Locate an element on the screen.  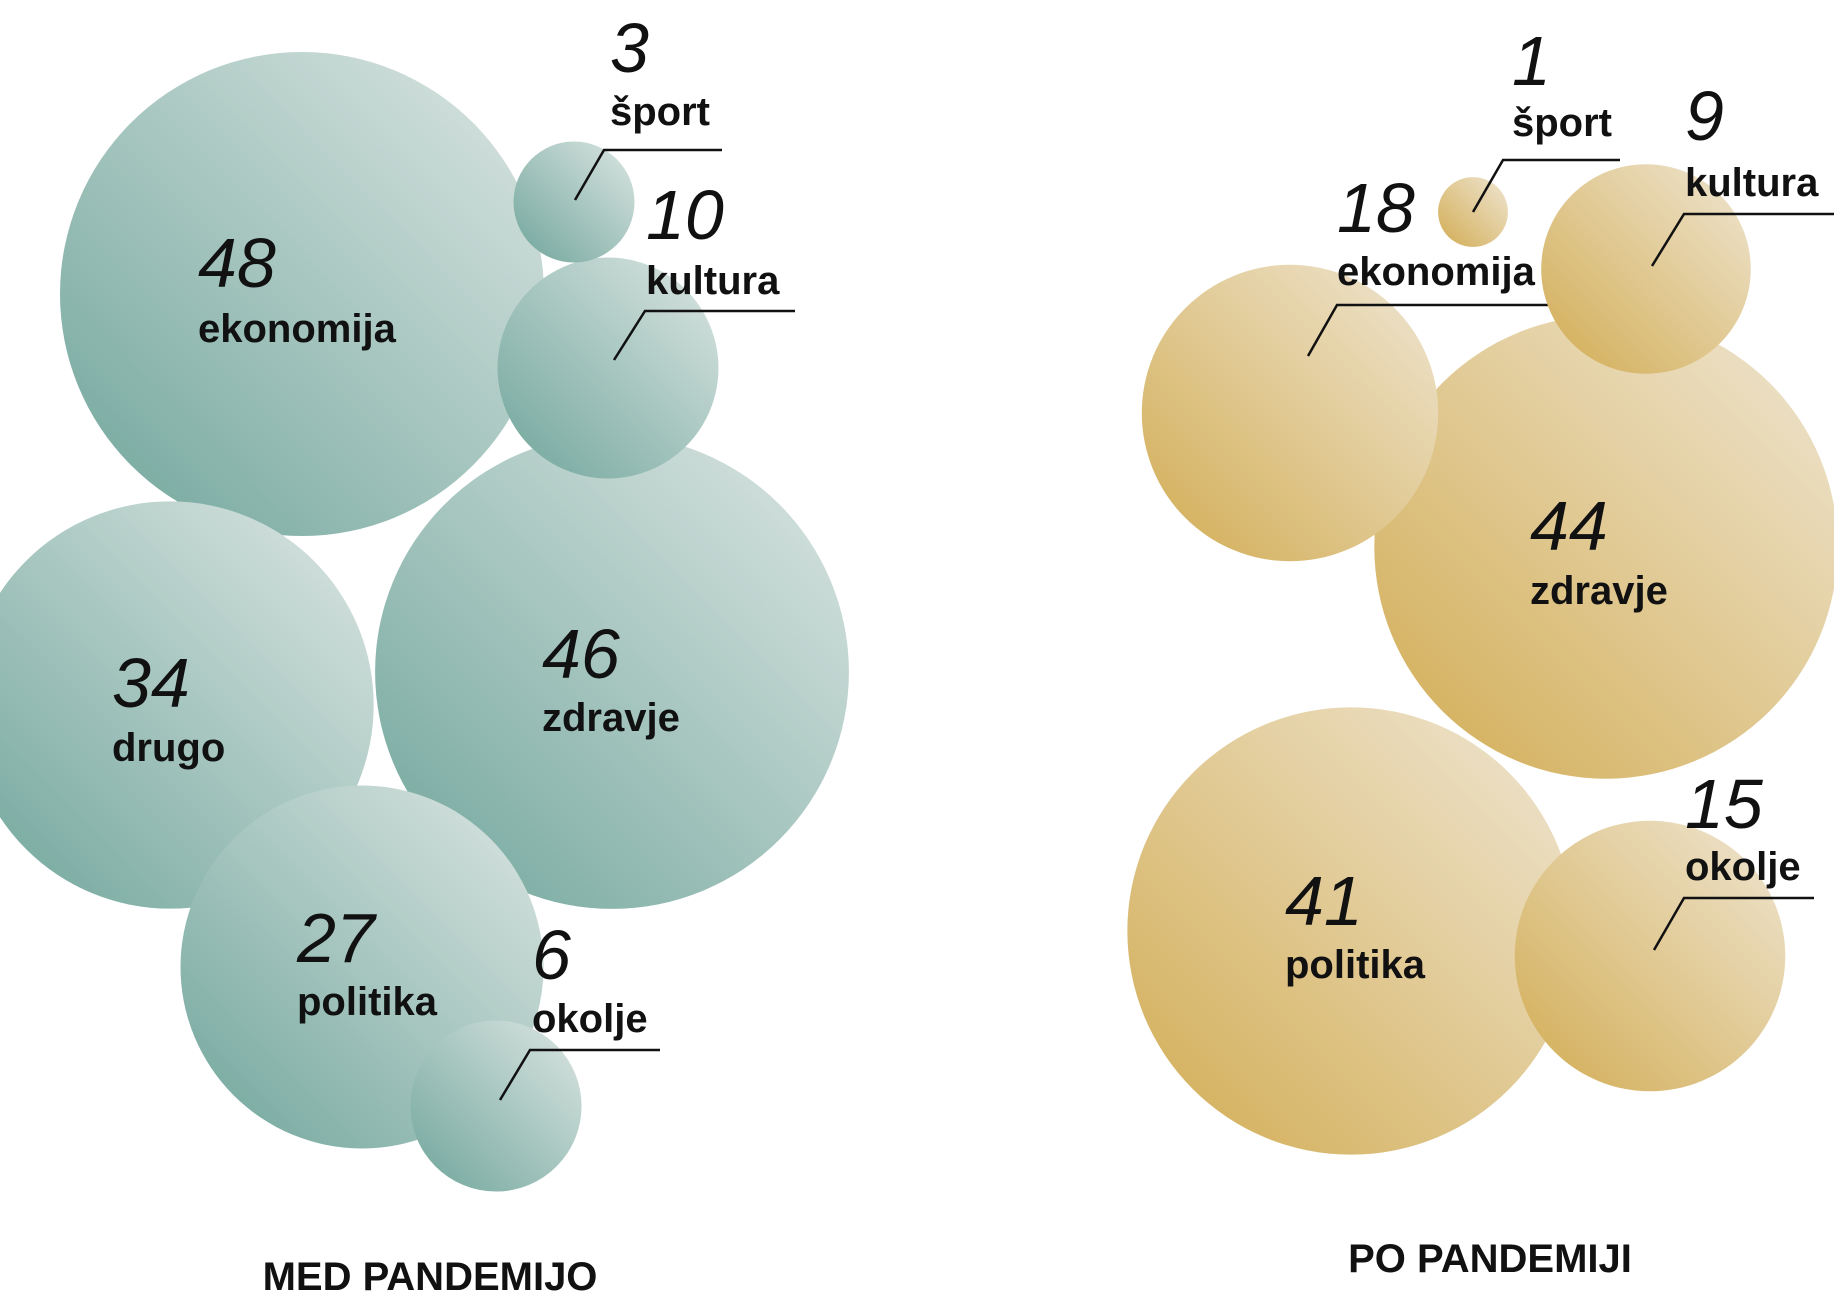
value-label-kultura: 10 is located at coordinates (685, 215).